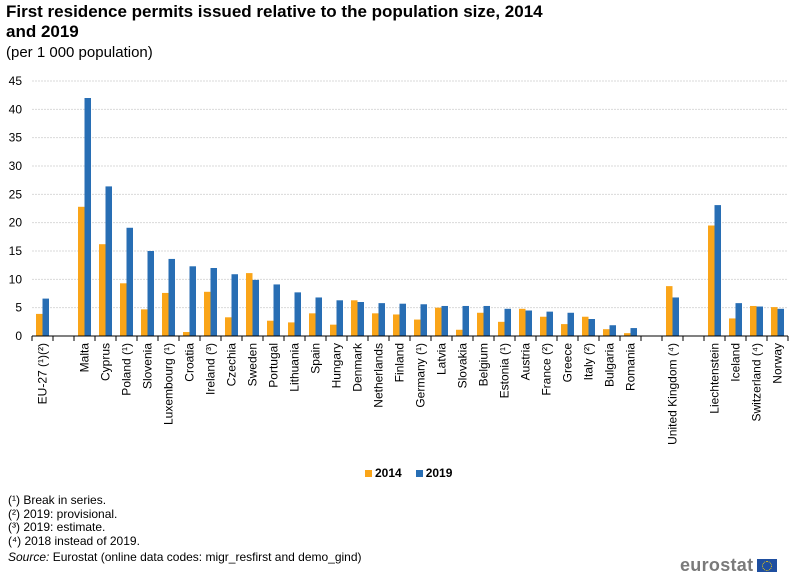  What do you see at coordinates (673, 394) in the screenshot?
I see `x-tick-label: United Kingdom (⁴)` at bounding box center [673, 394].